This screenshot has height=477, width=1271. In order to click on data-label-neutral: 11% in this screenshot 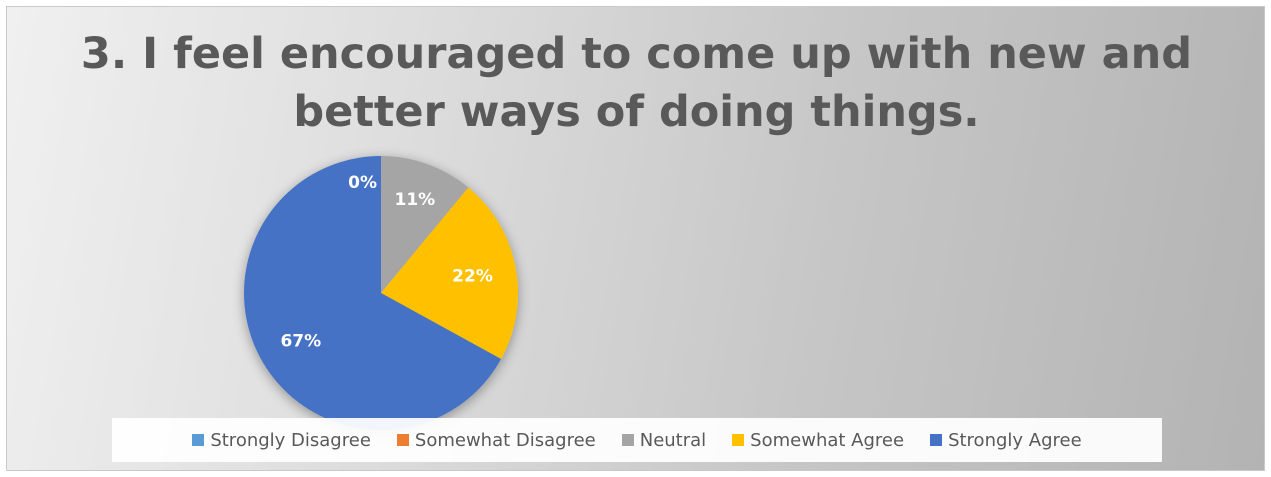, I will do `click(415, 200)`.